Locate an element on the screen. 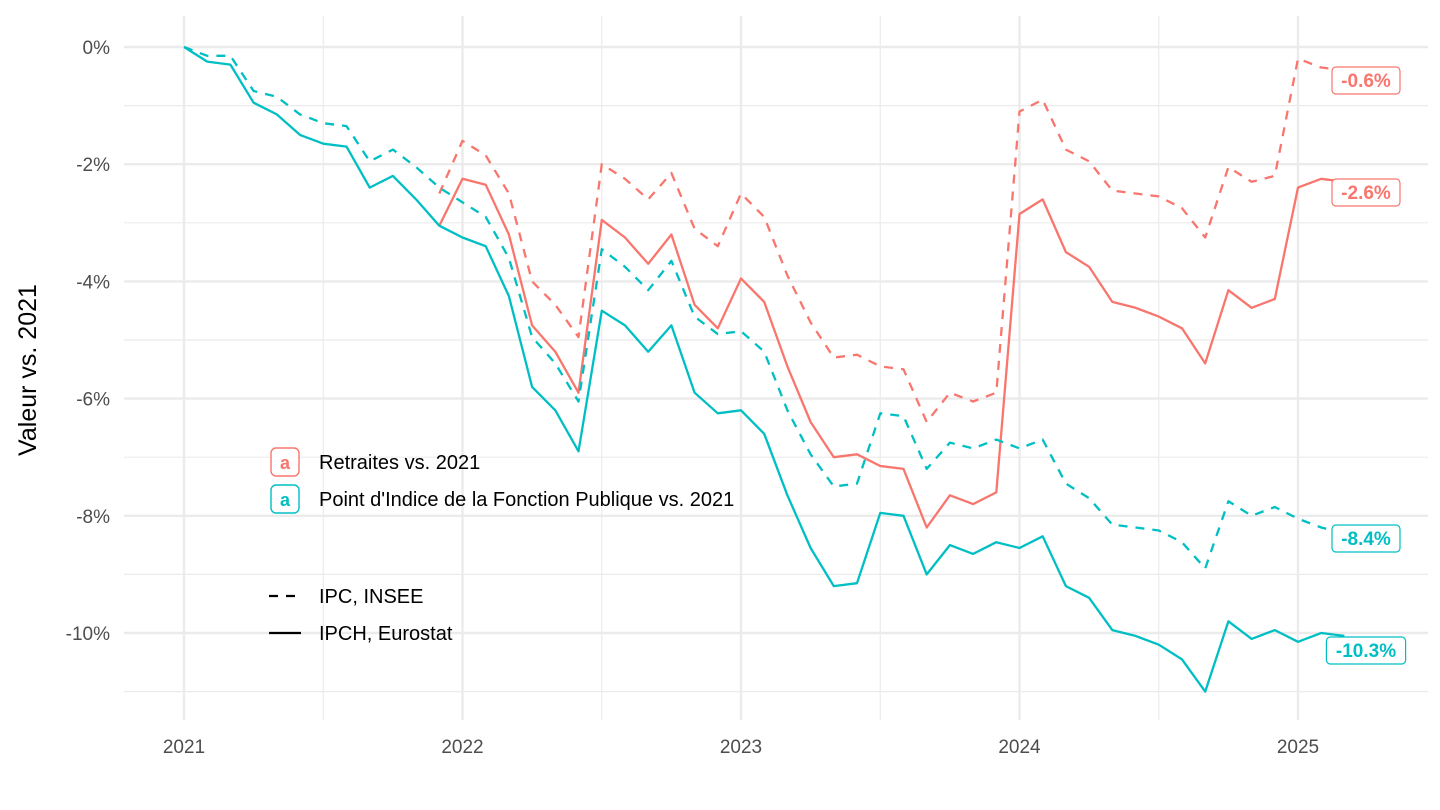 This screenshot has height=810, width=1440. legend-item-dashed: IPC, INSEE is located at coordinates (346, 597).